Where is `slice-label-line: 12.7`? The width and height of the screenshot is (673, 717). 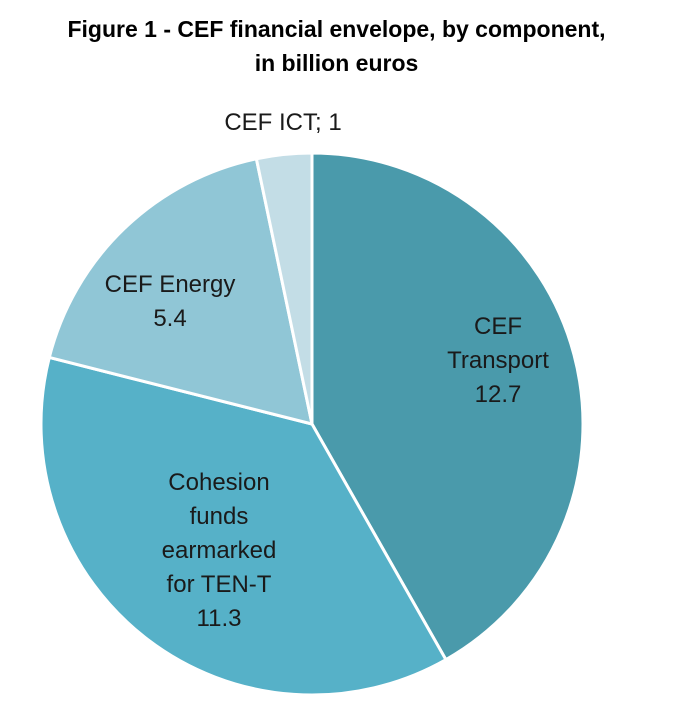
slice-label-line: 12.7 is located at coordinates (498, 394).